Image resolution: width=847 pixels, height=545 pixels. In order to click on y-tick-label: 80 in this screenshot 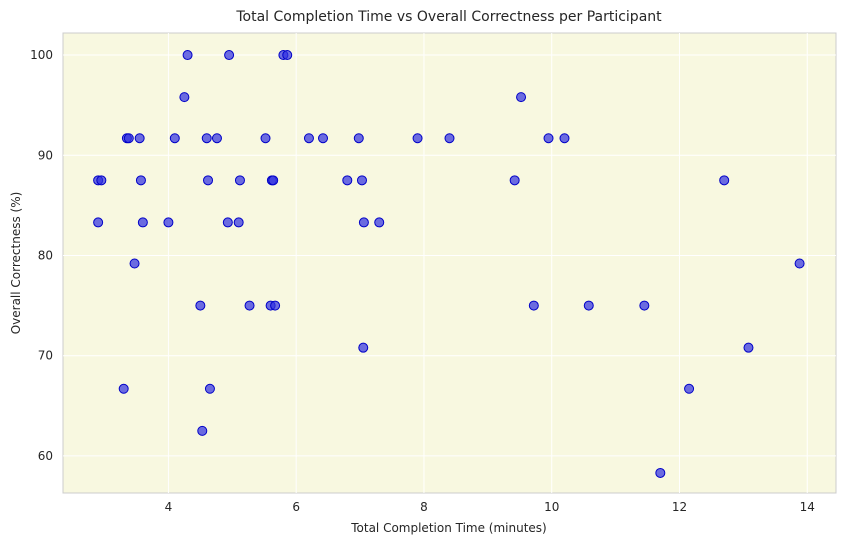, I will do `click(45, 255)`.